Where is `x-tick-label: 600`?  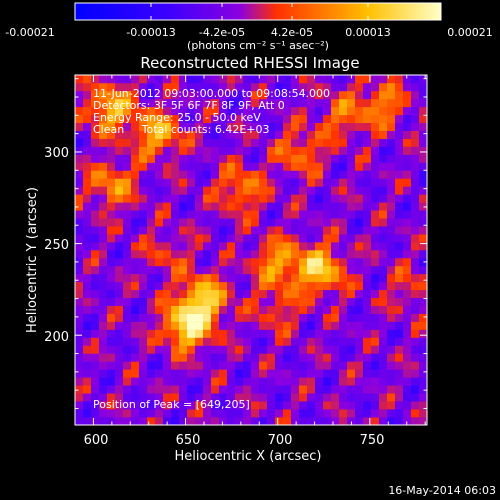
x-tick-label: 600 is located at coordinates (96, 440).